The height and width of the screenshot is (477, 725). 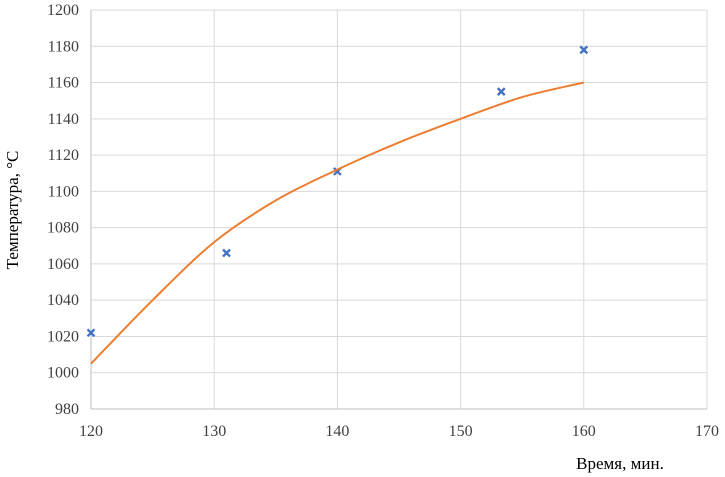 What do you see at coordinates (63, 83) in the screenshot?
I see `y-tick-label: 1160` at bounding box center [63, 83].